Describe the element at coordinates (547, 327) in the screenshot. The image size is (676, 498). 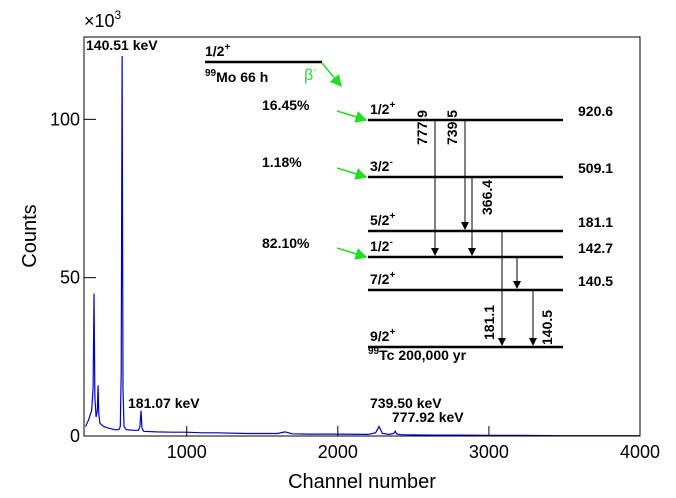
I see `transition-energy: 140.5` at that location.